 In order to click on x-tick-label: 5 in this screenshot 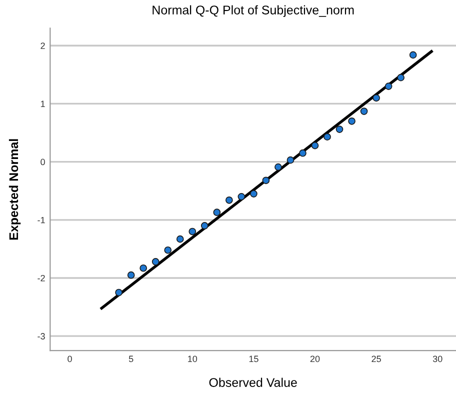, I will do `click(131, 359)`.